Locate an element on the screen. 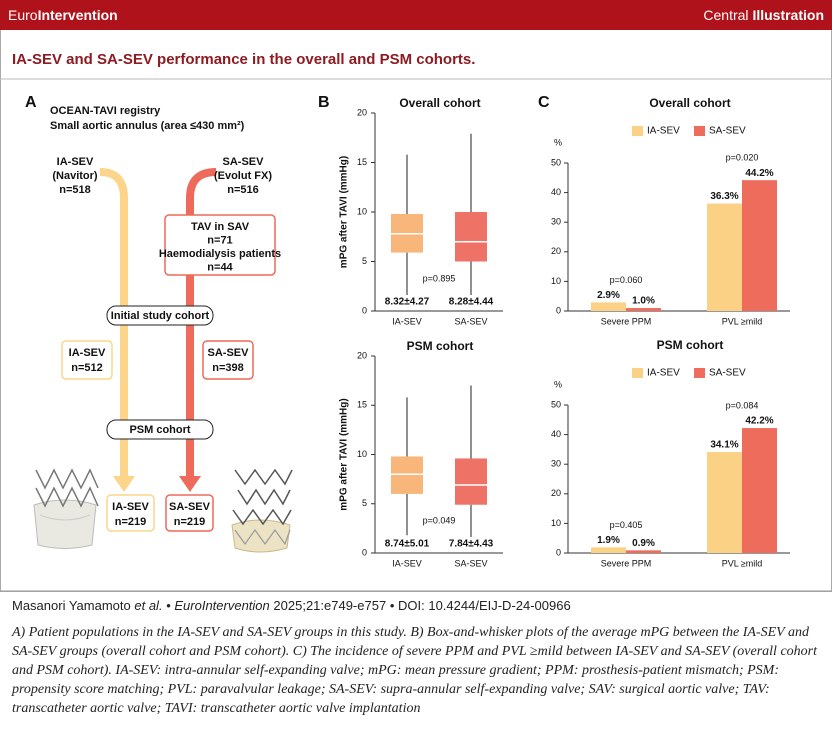 Image resolution: width=832 pixels, height=734 pixels. exclusion-box is located at coordinates (220, 245).